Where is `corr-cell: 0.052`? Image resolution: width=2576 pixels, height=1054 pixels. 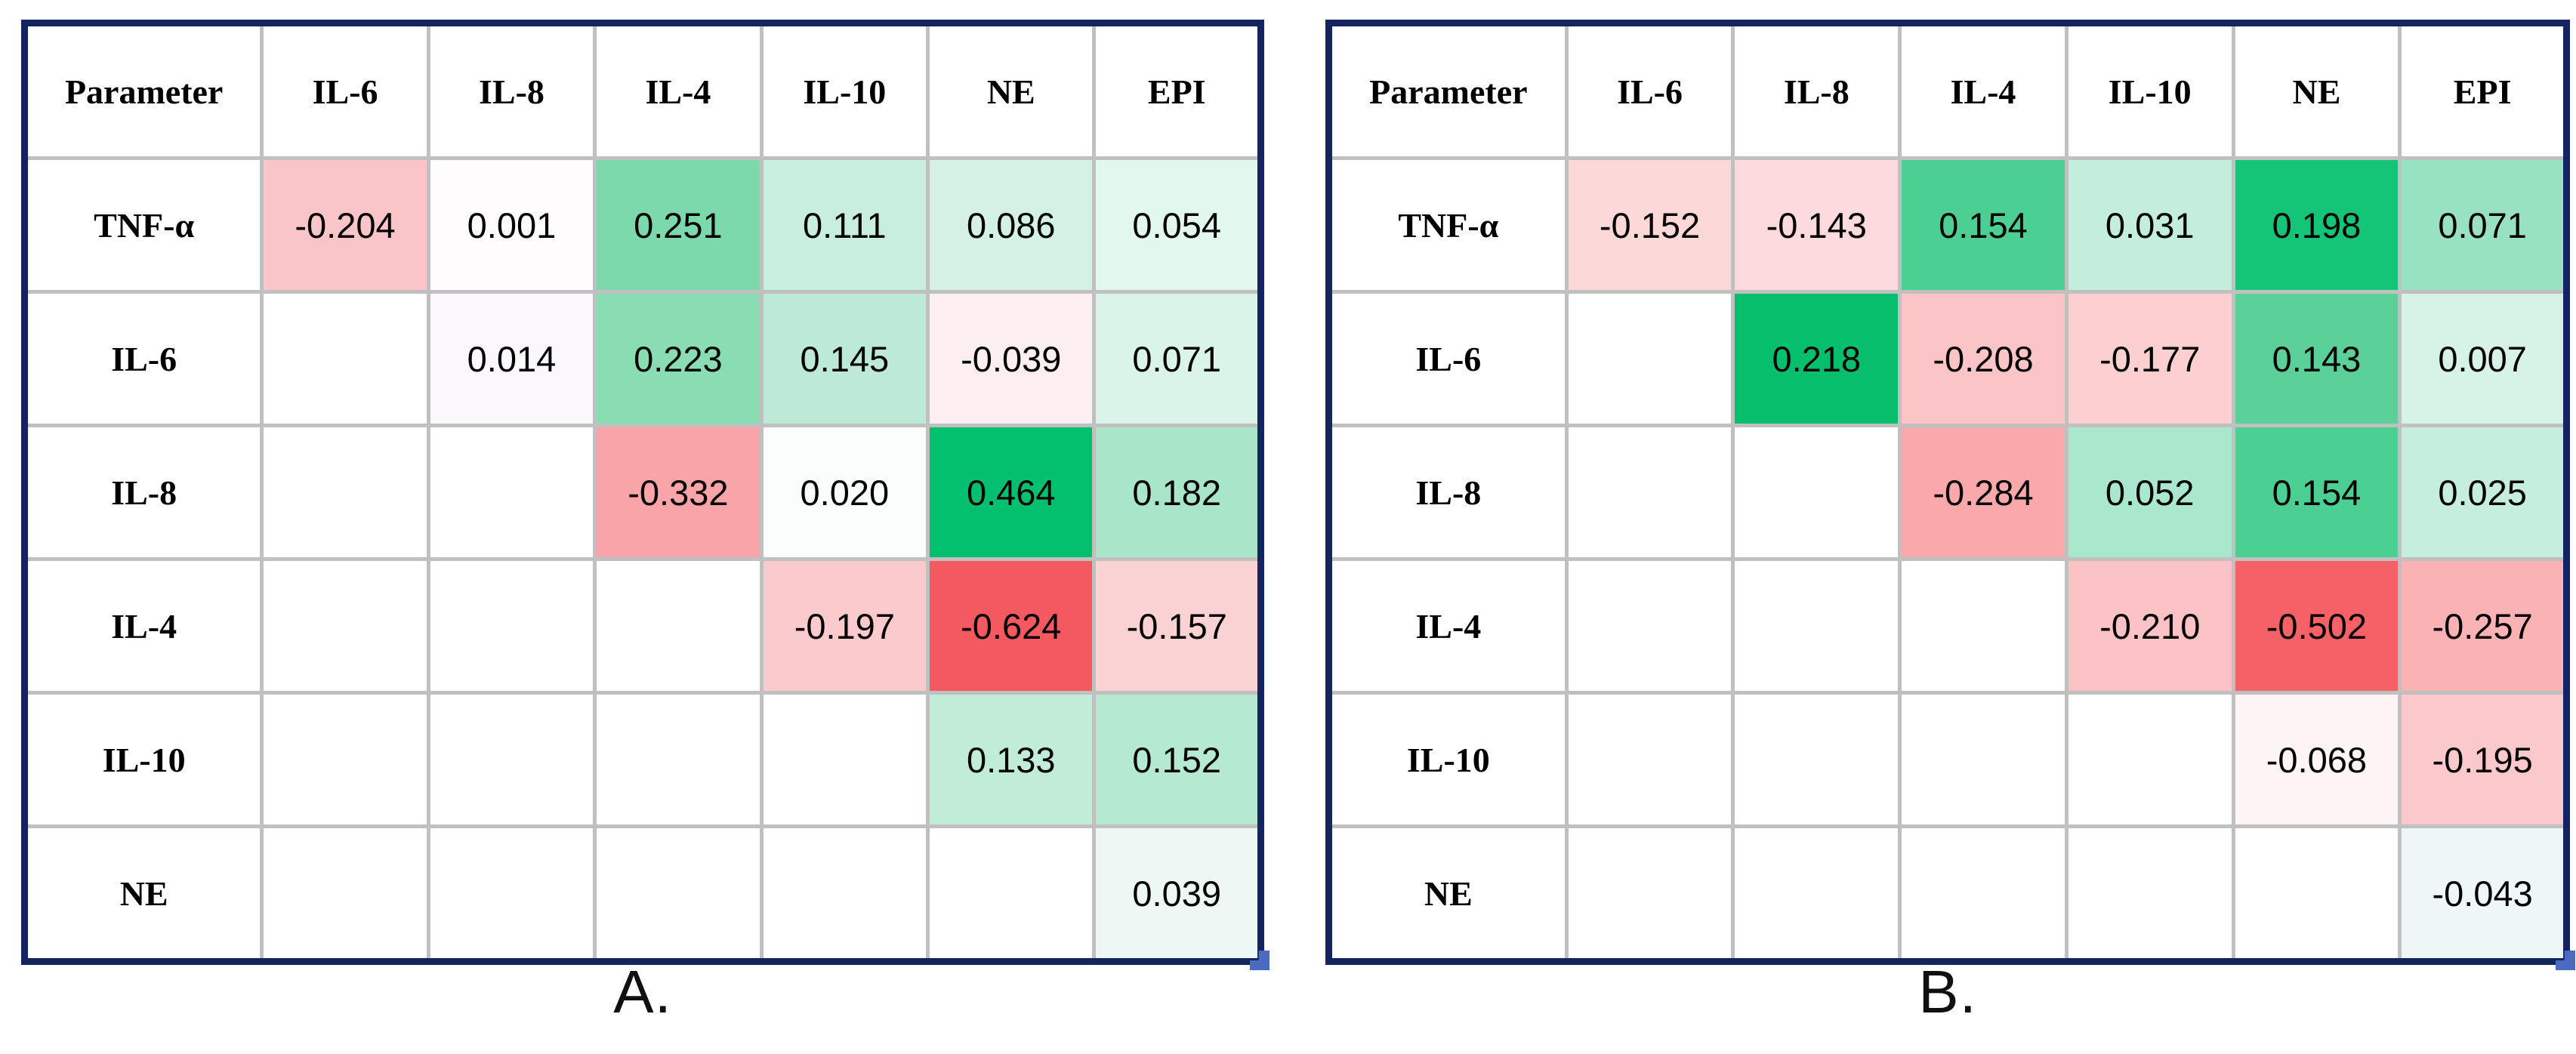
corr-cell: 0.052 is located at coordinates (2149, 492).